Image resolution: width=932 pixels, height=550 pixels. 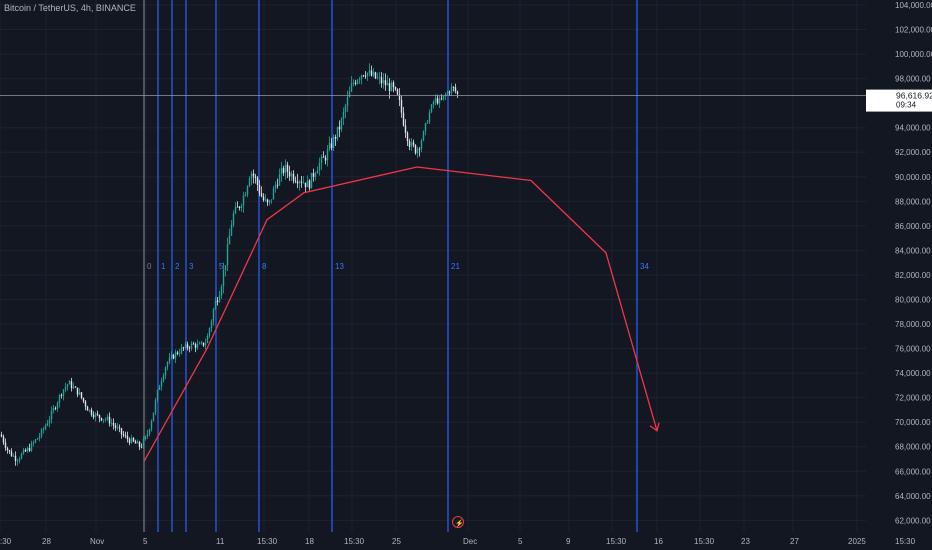 I want to click on price-tick-label: 94,000.00, so click(x=913, y=128).